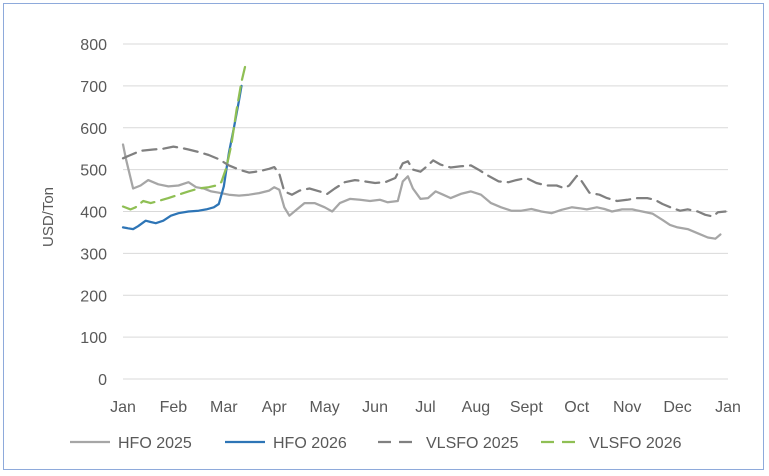 Image resolution: width=769 pixels, height=476 pixels. I want to click on series-line-hfo-2026, so click(182, 157).